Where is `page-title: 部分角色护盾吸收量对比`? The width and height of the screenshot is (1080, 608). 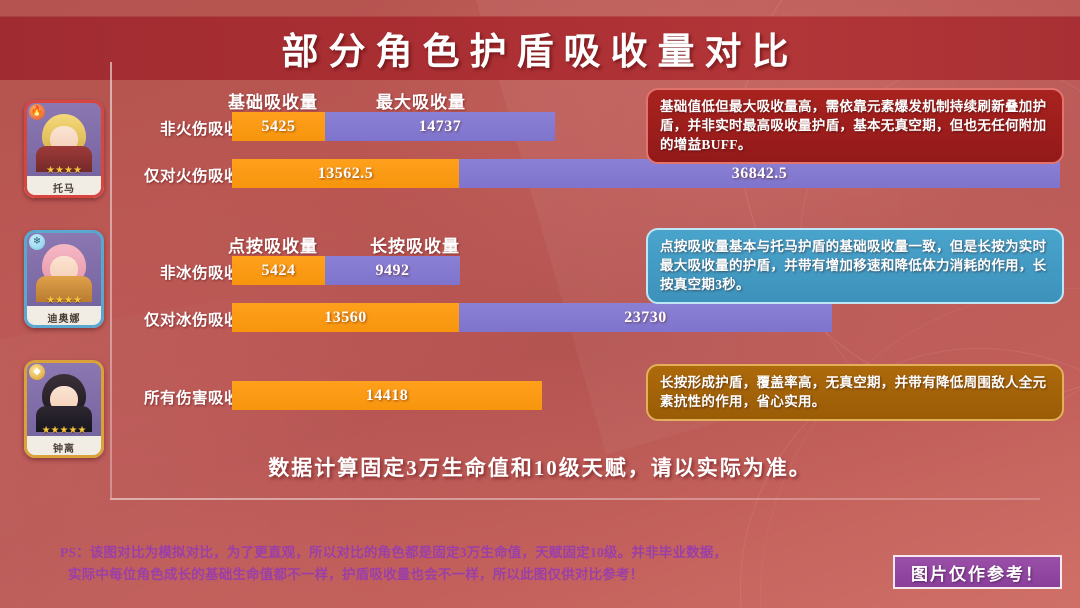 page-title: 部分角色护盾吸收量对比 is located at coordinates (540, 51).